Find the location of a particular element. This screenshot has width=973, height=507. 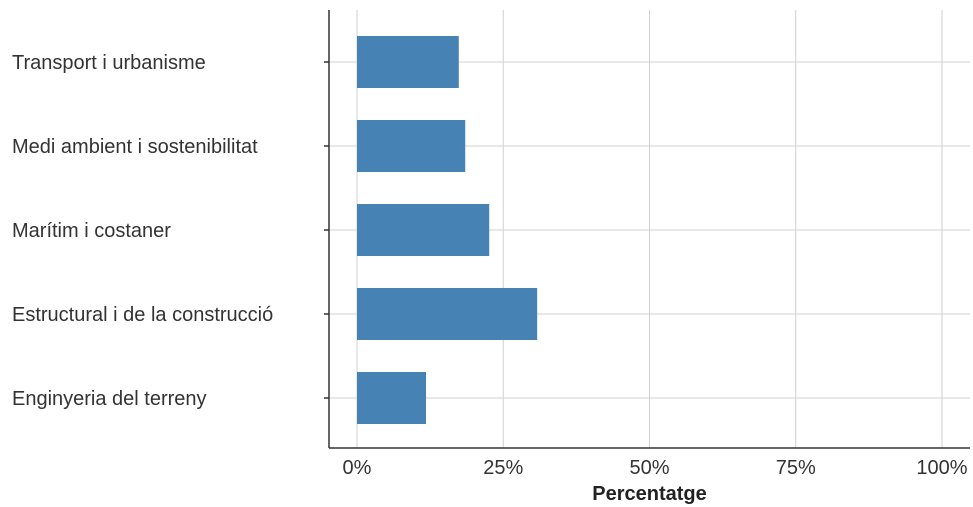

category-label: Marítim i costaner is located at coordinates (91, 231).